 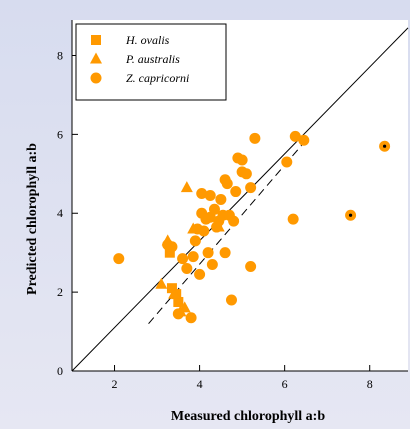 I want to click on legend-label: P. australis, so click(x=152, y=59).